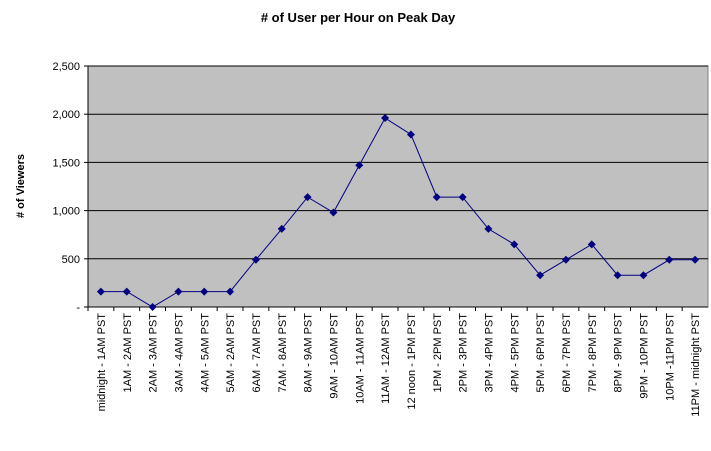  I want to click on y-tick-label: 2,500, so click(66, 67).